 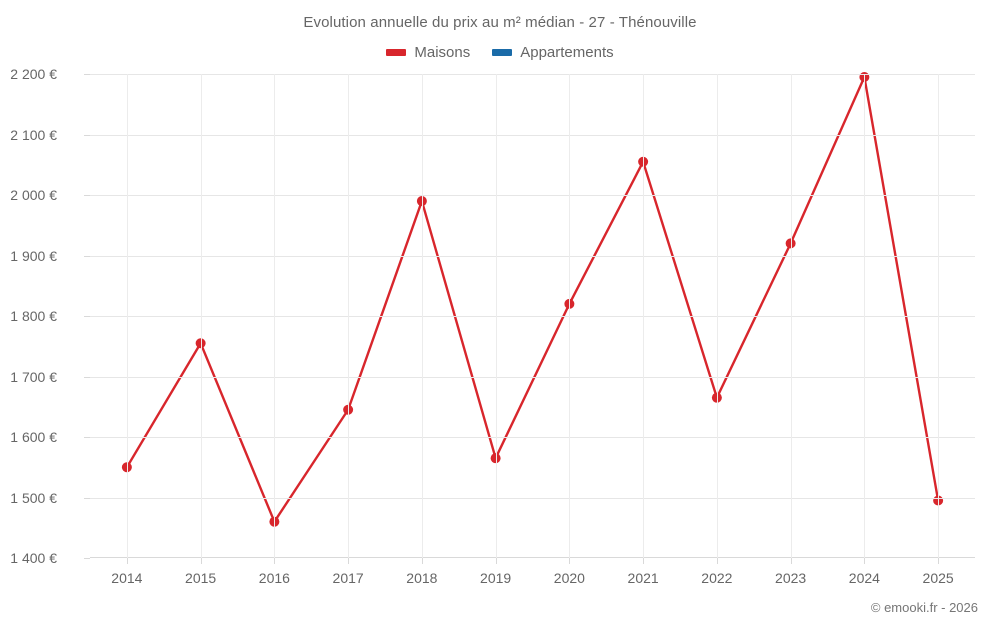 What do you see at coordinates (569, 578) in the screenshot?
I see `x-axis-tick-label: 2020` at bounding box center [569, 578].